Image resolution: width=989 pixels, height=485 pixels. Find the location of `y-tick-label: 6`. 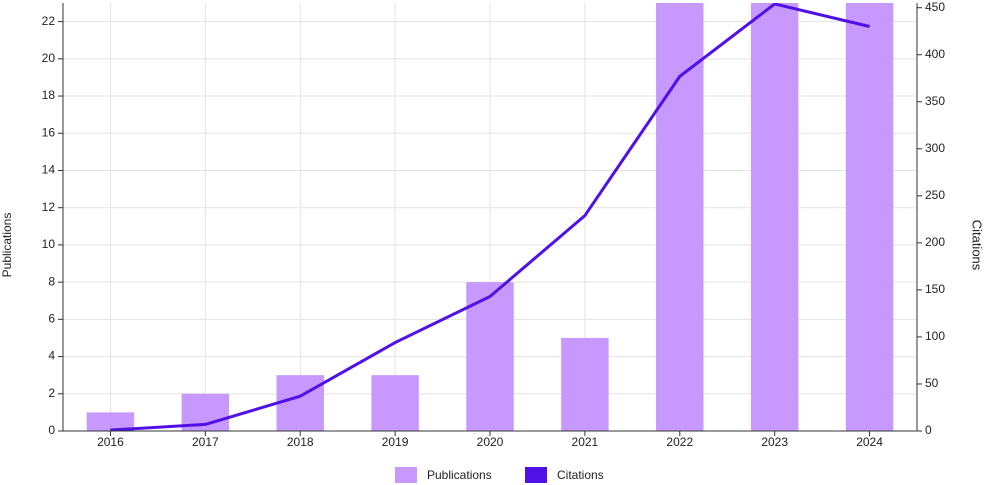

y-tick-label: 6 is located at coordinates (51, 319).